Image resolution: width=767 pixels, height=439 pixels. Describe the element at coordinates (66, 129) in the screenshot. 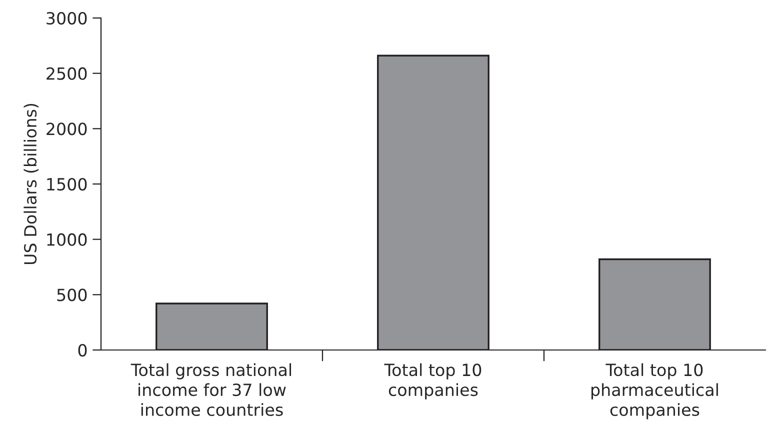

I see `y-tick-label: 2000` at that location.